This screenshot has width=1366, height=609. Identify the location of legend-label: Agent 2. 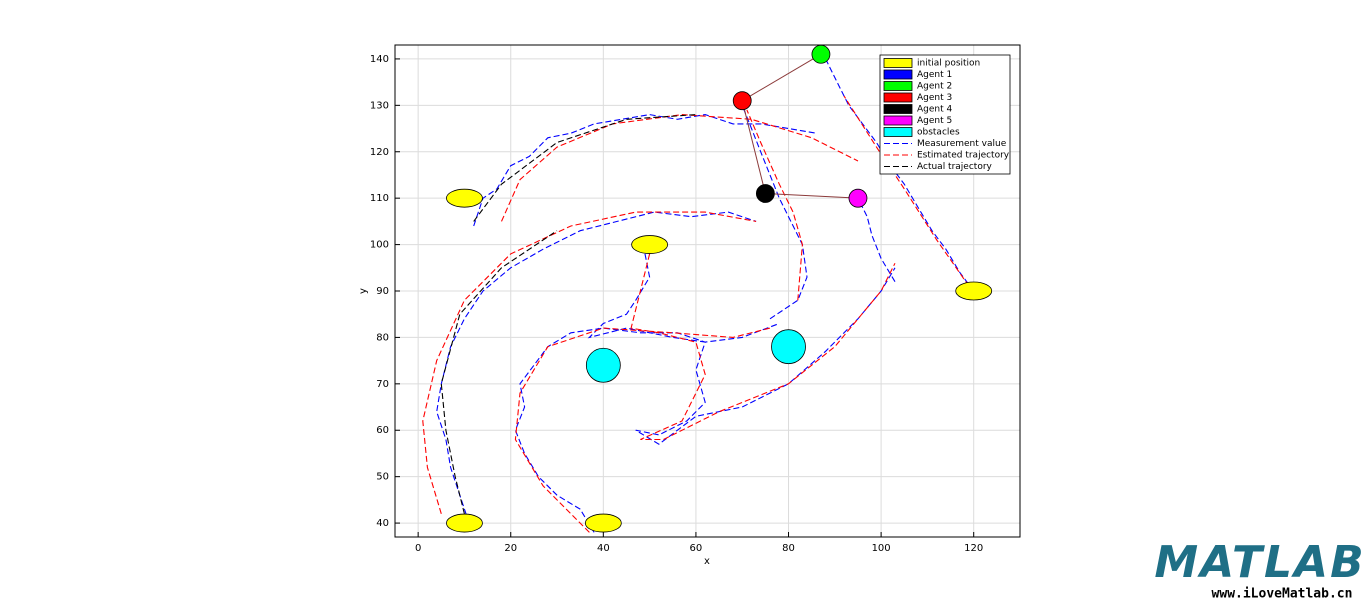
(934, 87).